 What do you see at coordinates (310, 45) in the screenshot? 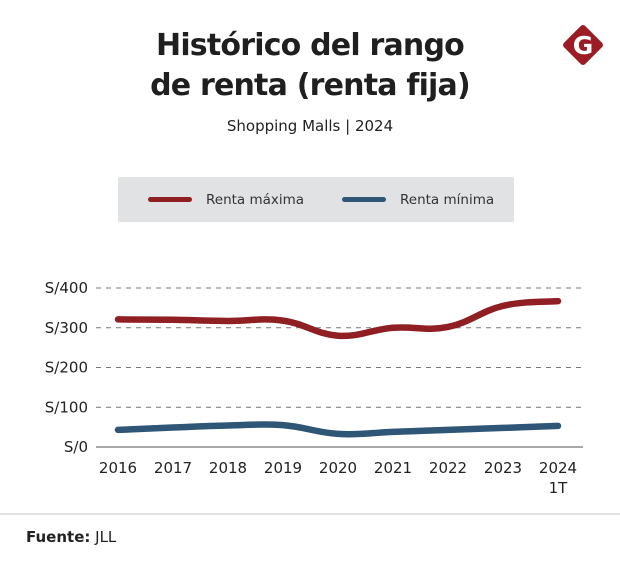
I see `chart-title-line-1: Histórico del rango` at bounding box center [310, 45].